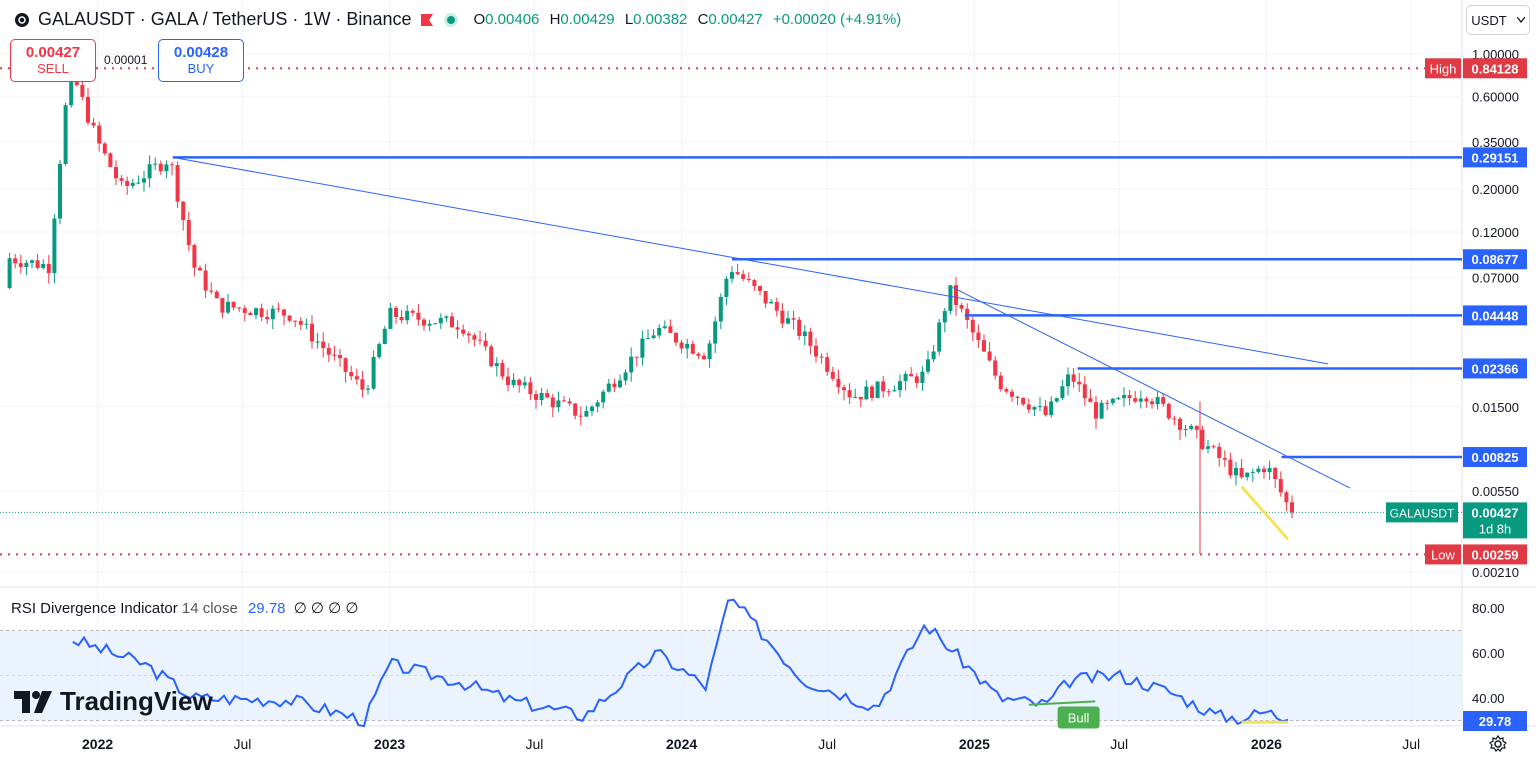 This screenshot has height=763, width=1536. I want to click on price-tick-label: 0.07000, so click(1495, 277).